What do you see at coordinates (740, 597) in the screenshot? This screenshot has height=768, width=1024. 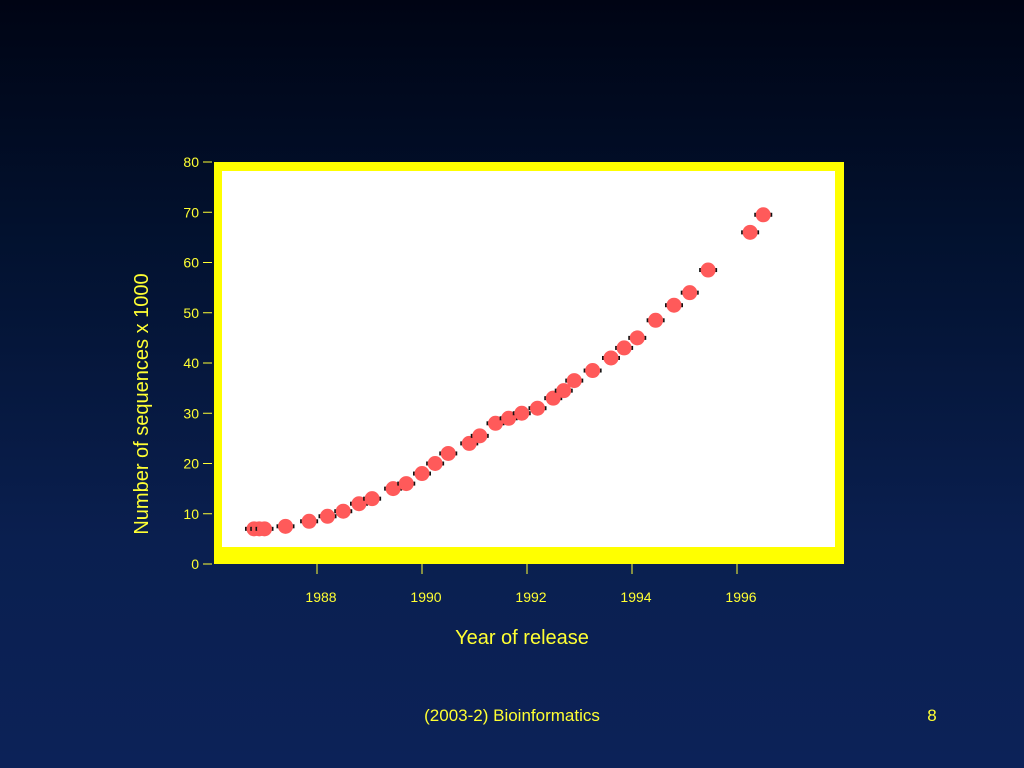 I see `x-tick-label: 1996` at bounding box center [740, 597].